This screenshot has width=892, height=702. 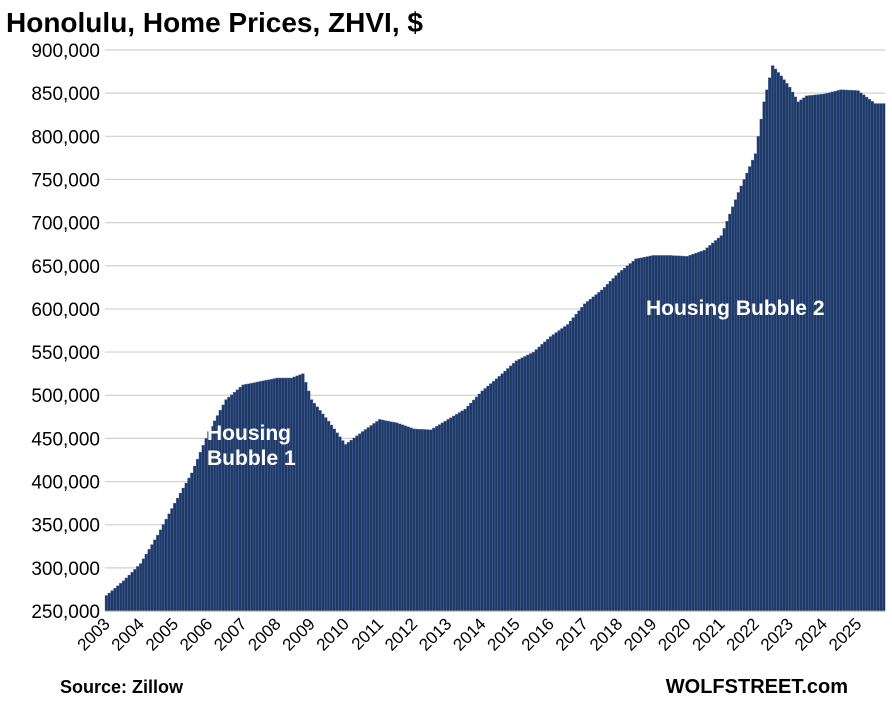 What do you see at coordinates (572, 634) in the screenshot?
I see `x-tick-label: 2017` at bounding box center [572, 634].